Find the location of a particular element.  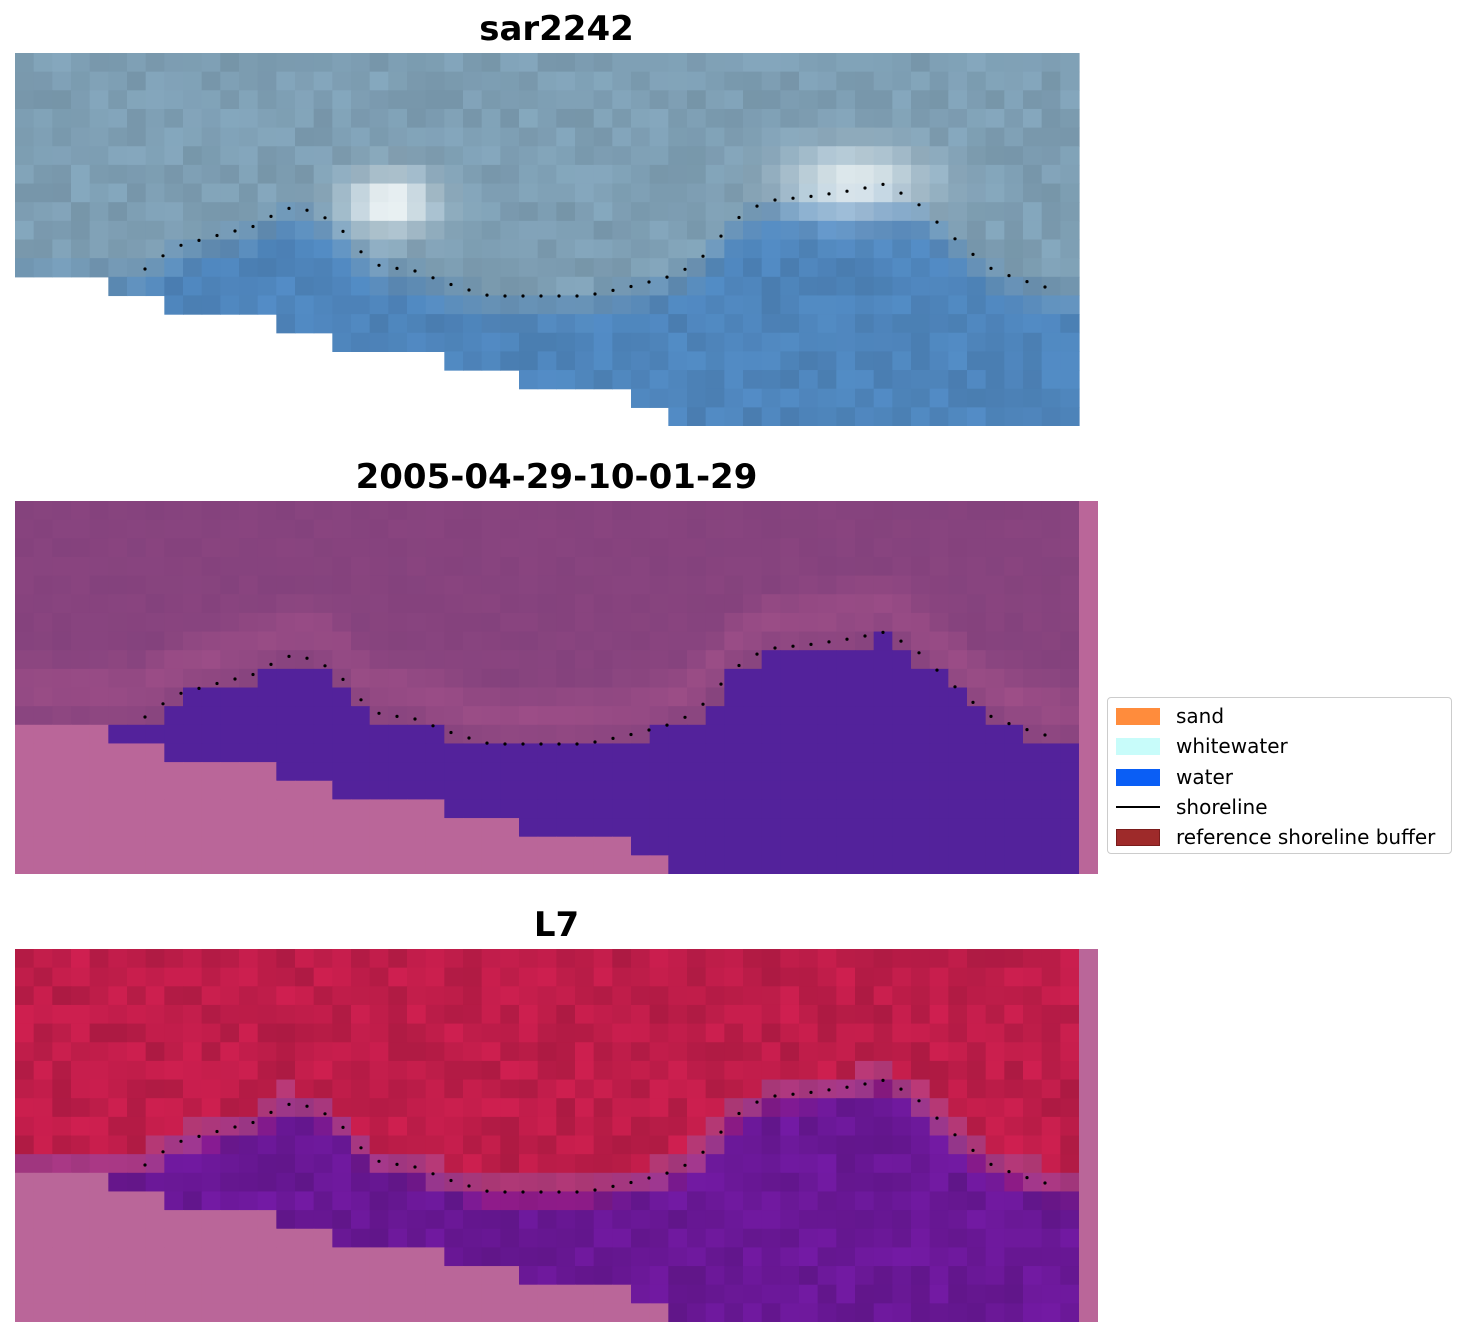

legend-label: sand is located at coordinates (1200, 716).